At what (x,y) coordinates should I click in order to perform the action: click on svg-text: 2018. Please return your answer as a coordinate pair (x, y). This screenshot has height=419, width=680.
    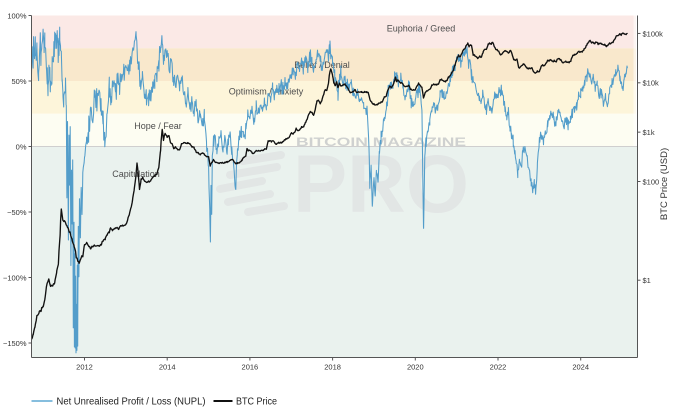
    Looking at the image, I should click on (332, 367).